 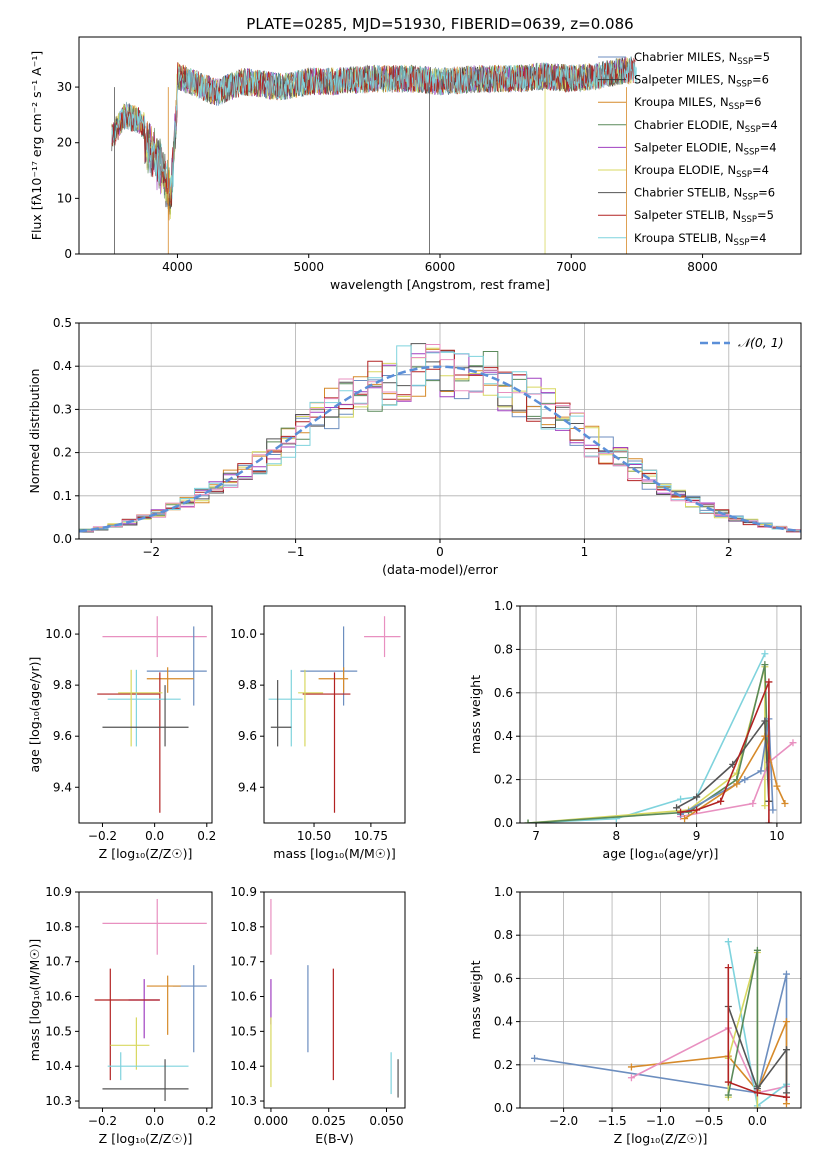 What do you see at coordinates (329, 1121) in the screenshot?
I see `x-tick-label: 0.025` at bounding box center [329, 1121].